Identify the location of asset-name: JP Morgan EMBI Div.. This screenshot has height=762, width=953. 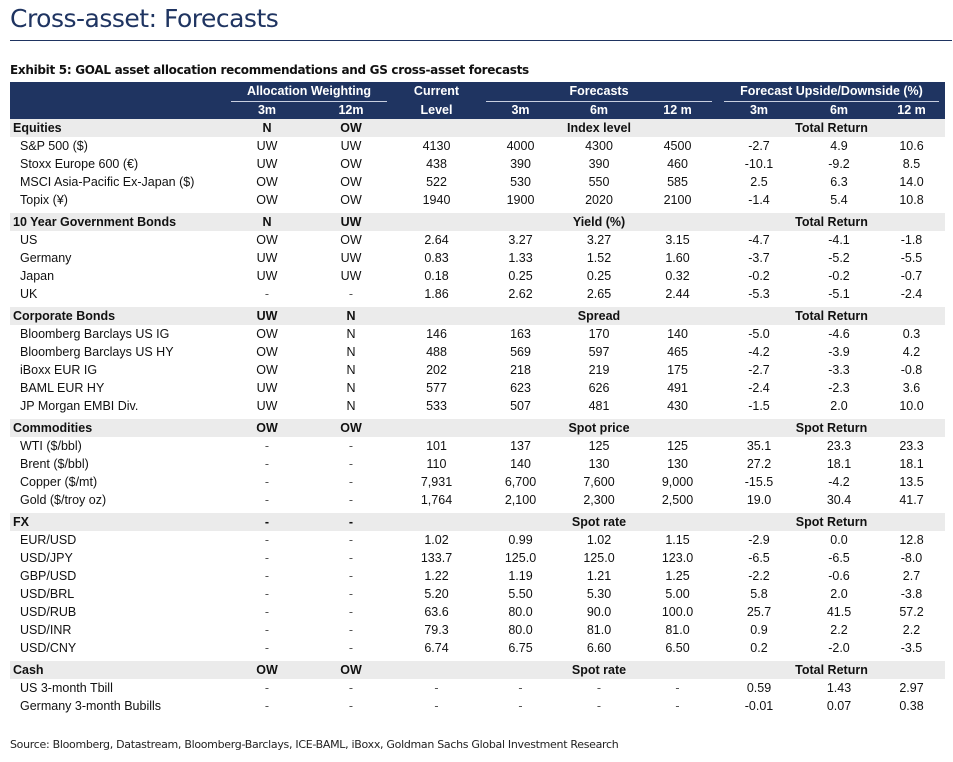
(79, 406).